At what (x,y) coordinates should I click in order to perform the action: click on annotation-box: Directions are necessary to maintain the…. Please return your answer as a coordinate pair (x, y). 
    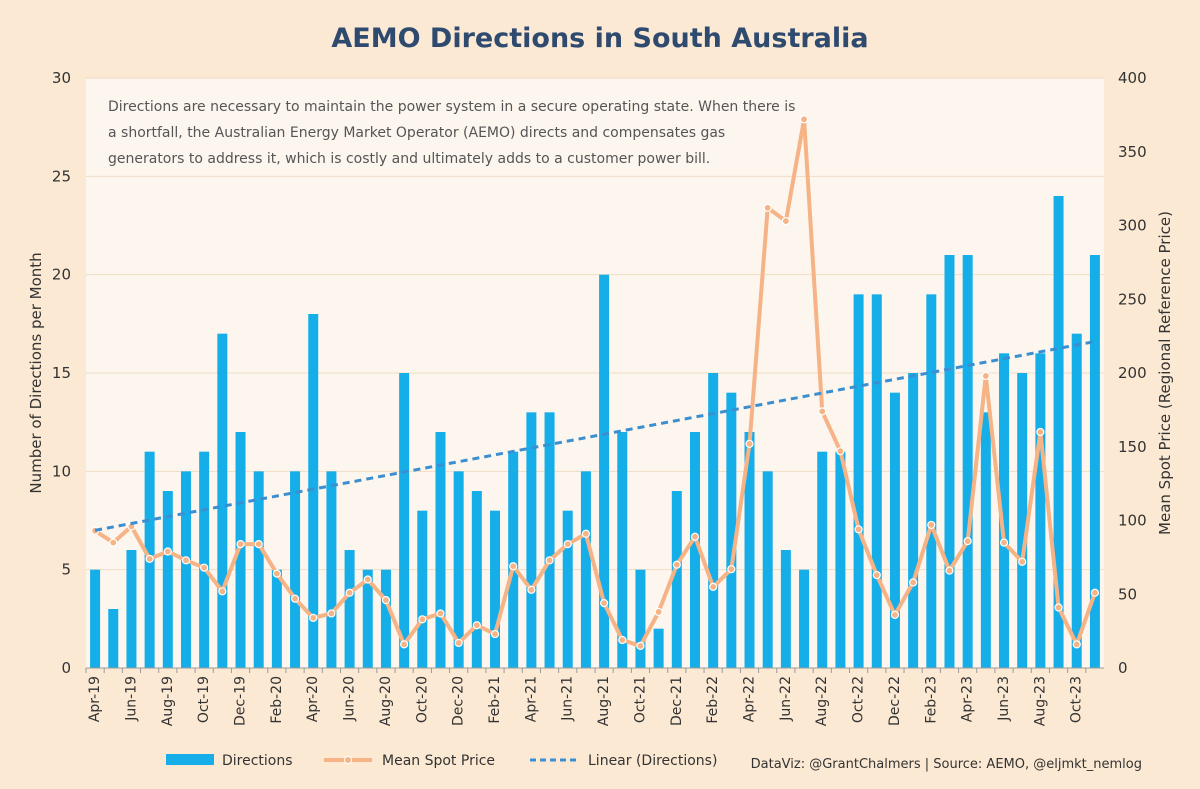
    Looking at the image, I should click on (451, 133).